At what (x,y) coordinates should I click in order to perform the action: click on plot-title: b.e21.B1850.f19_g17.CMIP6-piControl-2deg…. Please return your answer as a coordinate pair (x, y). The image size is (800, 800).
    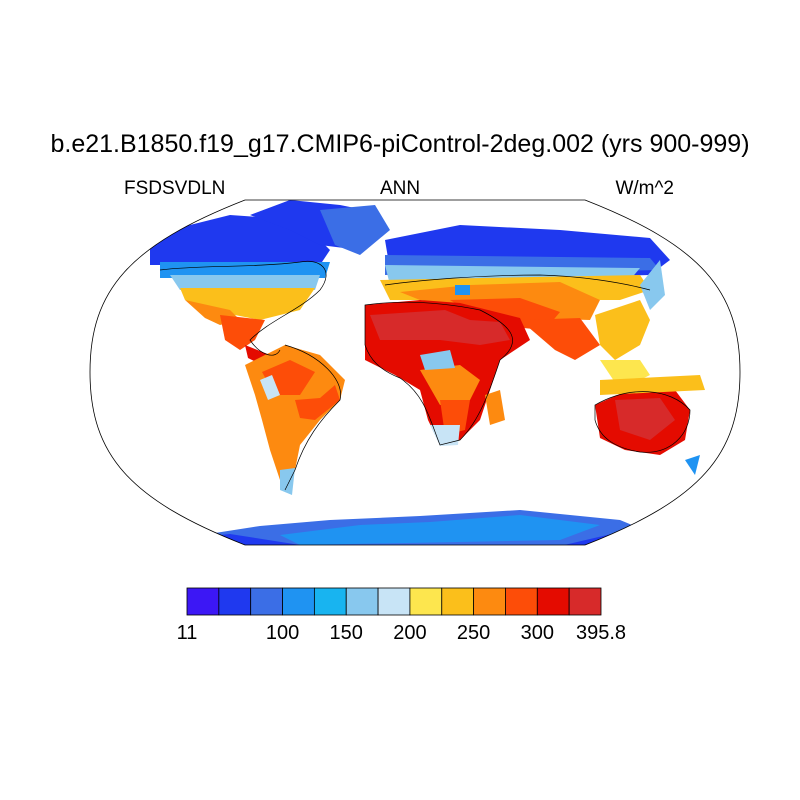
    Looking at the image, I should click on (400, 144).